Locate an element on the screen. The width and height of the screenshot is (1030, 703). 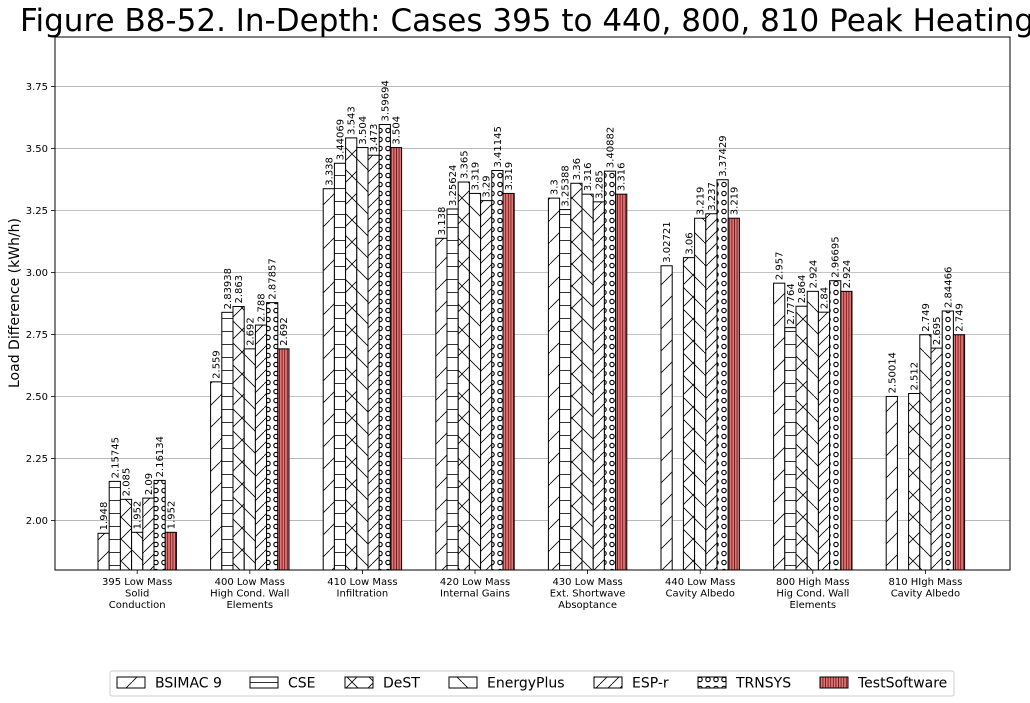
data-label: 3.319 is located at coordinates (509, 176).